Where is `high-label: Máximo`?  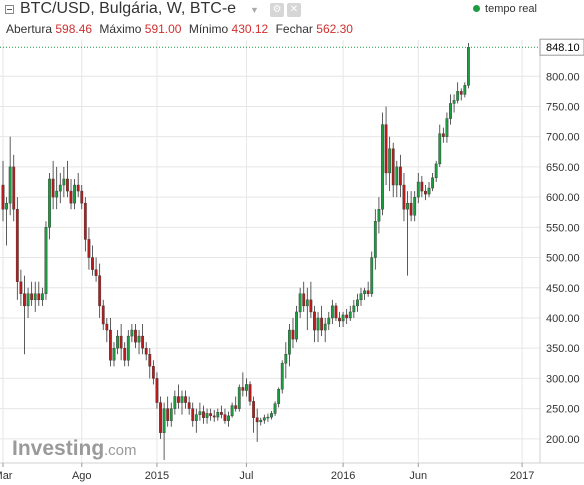 high-label: Máximo is located at coordinates (120, 29).